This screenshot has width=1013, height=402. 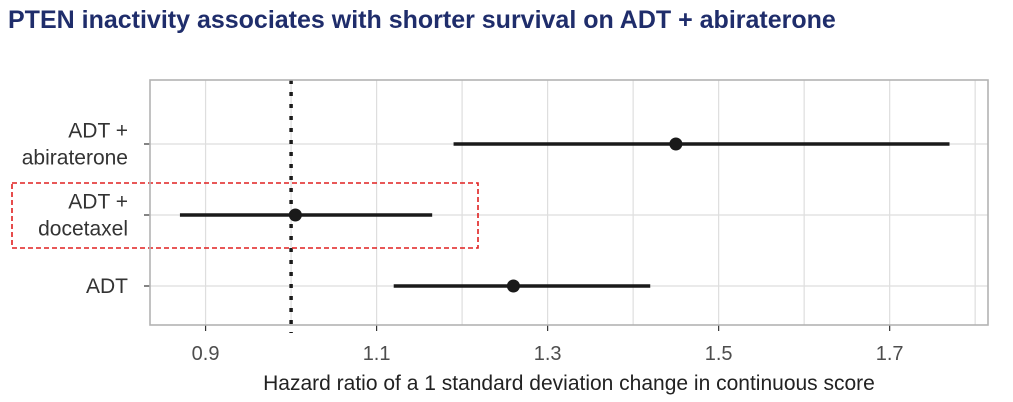 What do you see at coordinates (83, 229) in the screenshot?
I see `category-label: docetaxel` at bounding box center [83, 229].